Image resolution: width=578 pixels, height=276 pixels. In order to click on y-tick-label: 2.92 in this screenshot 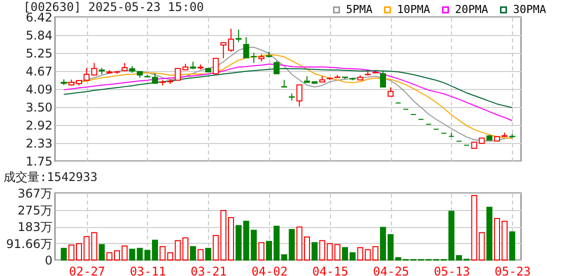, I will do `click(39, 125)`.